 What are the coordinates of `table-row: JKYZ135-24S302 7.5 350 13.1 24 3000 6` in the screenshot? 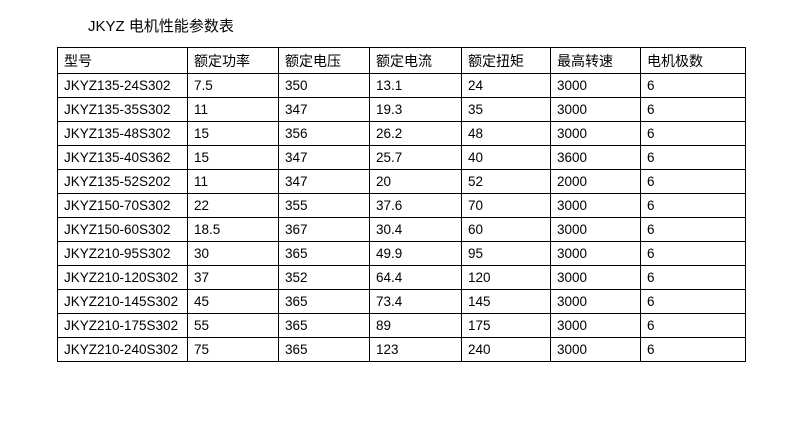 It's located at (401, 85).